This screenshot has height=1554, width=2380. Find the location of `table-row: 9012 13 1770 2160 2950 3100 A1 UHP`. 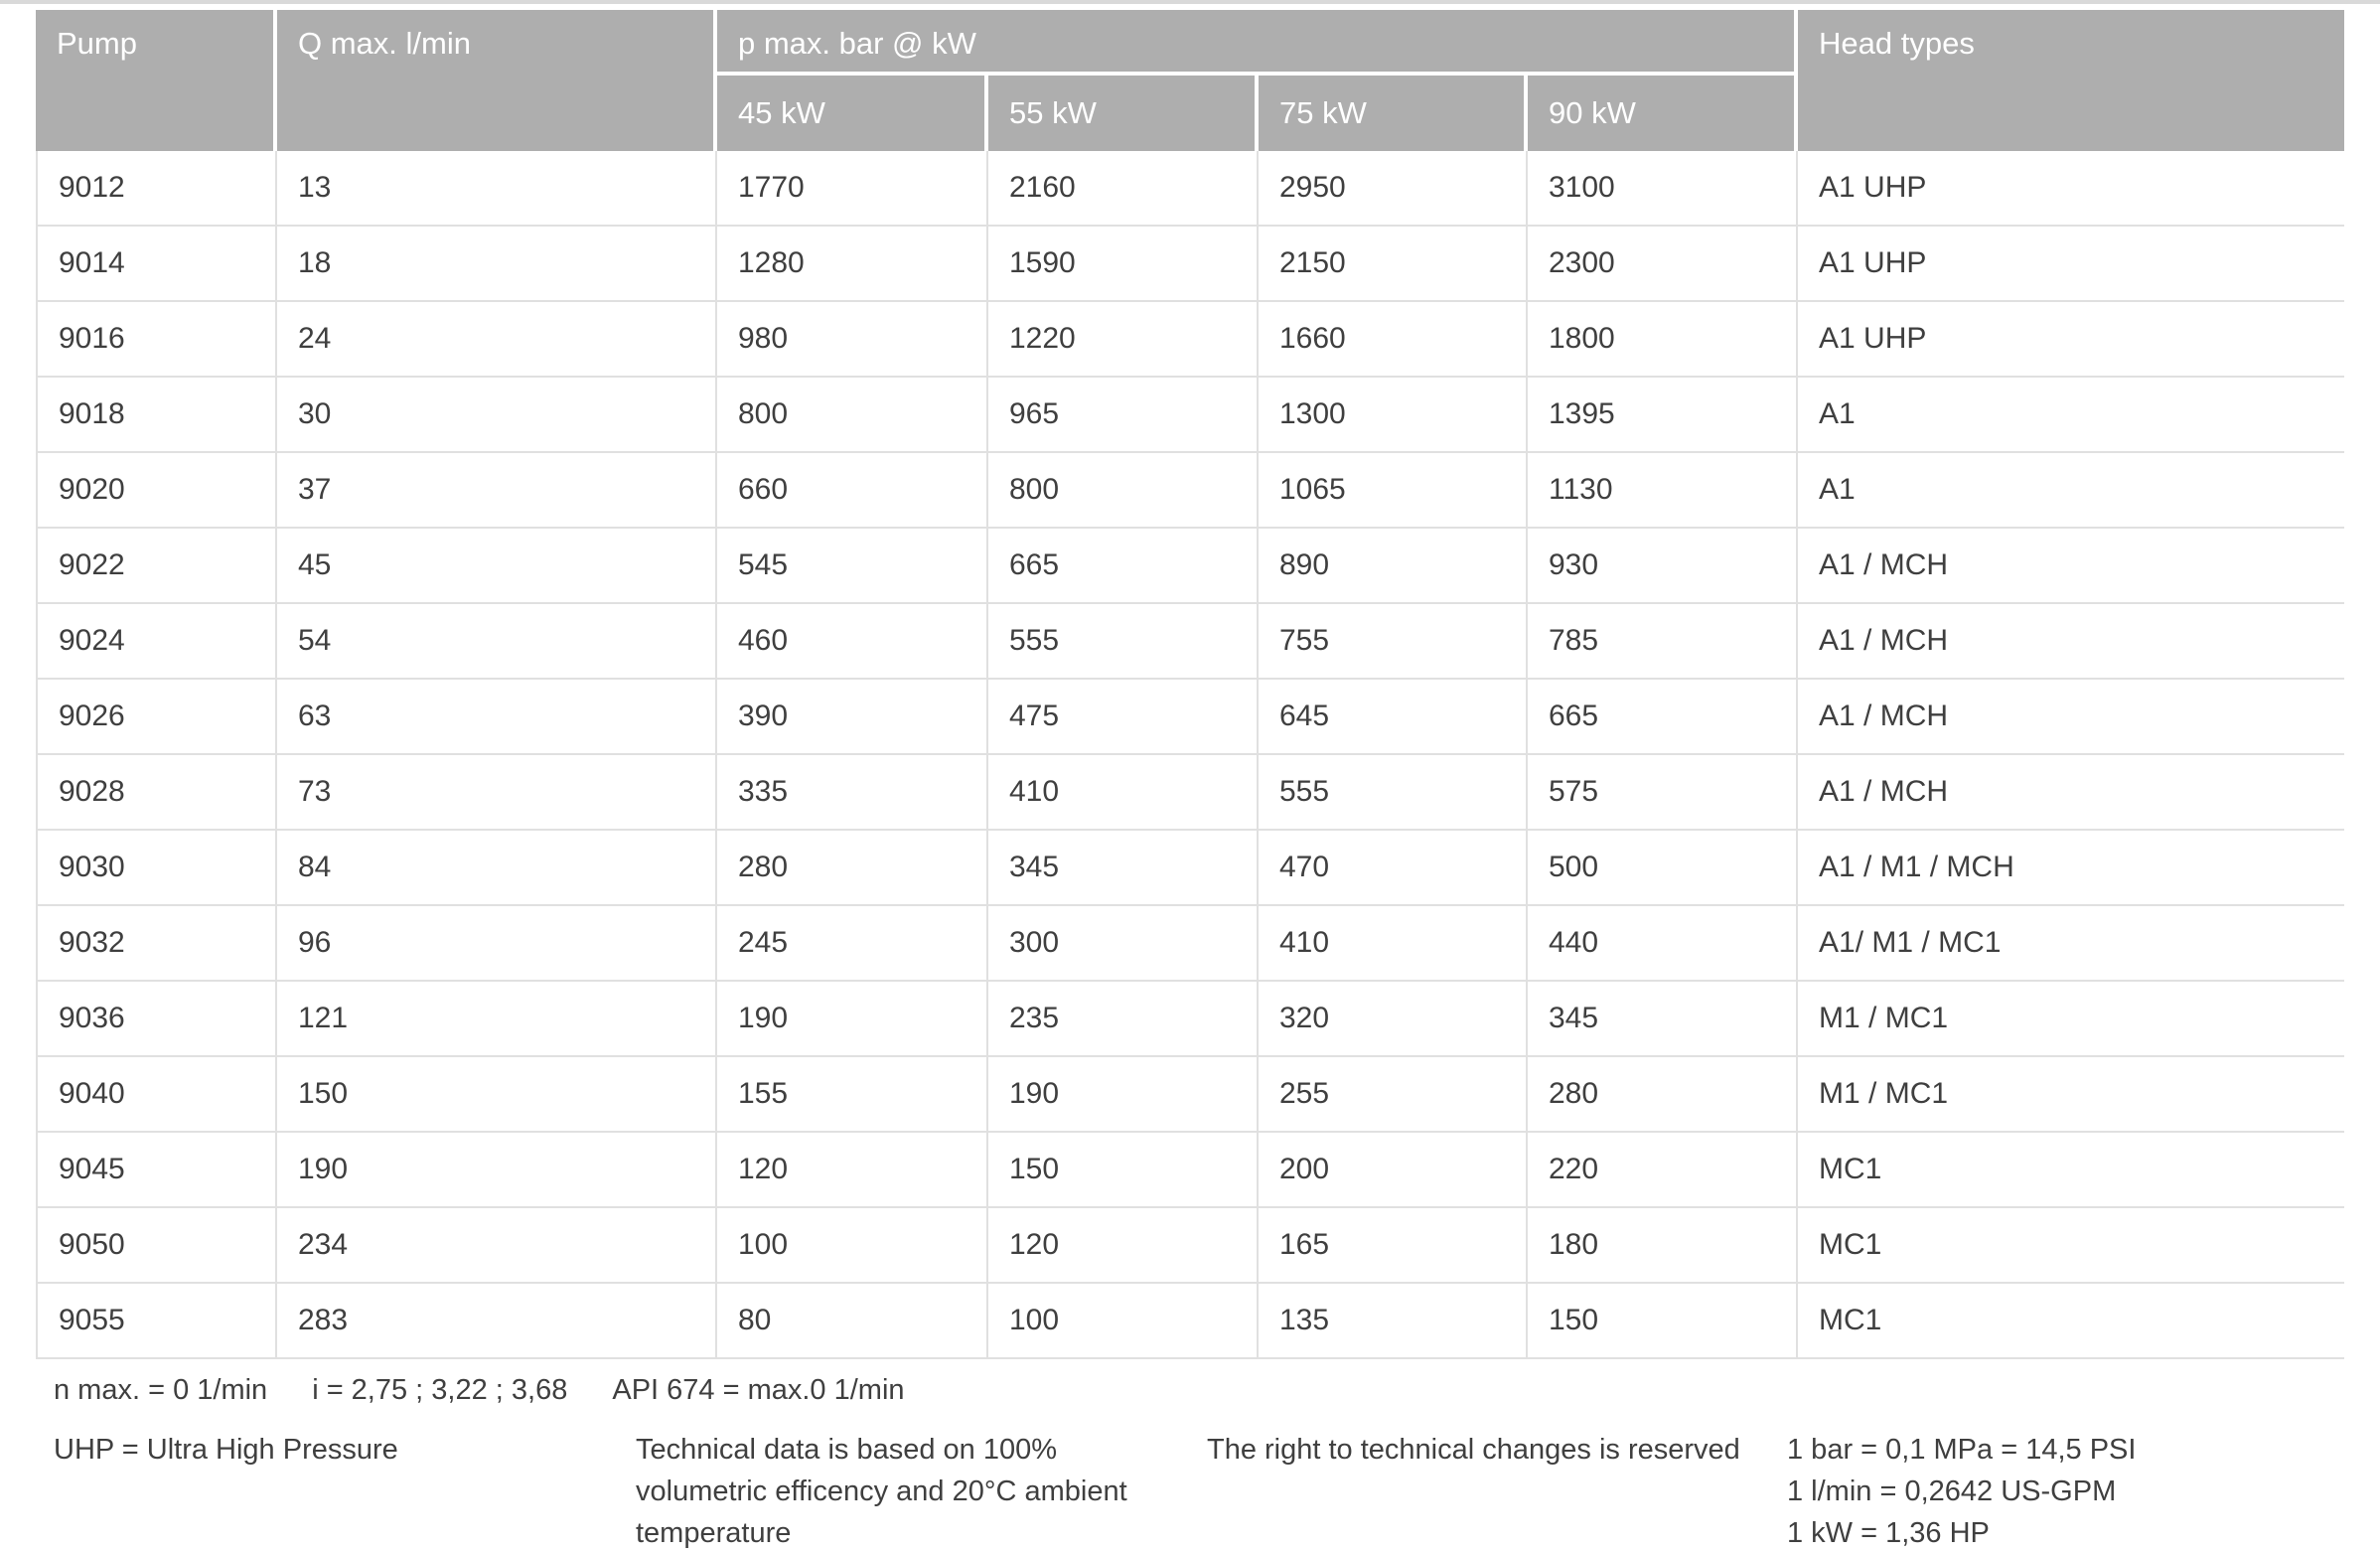

table-row: 9012 13 1770 2160 2950 3100 A1 UHP is located at coordinates (1190, 189).